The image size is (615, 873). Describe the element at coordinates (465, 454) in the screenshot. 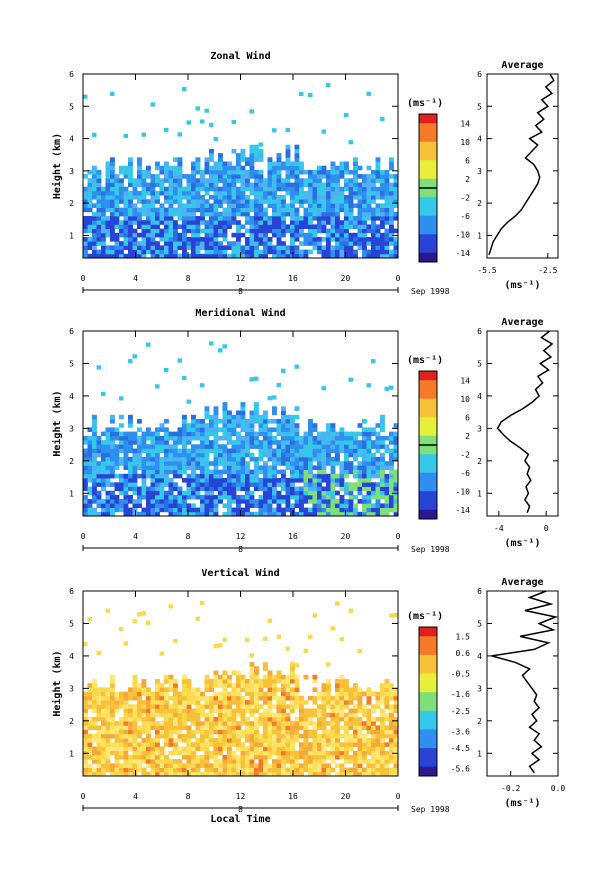

I see `colorbar-tick-label: -2` at that location.